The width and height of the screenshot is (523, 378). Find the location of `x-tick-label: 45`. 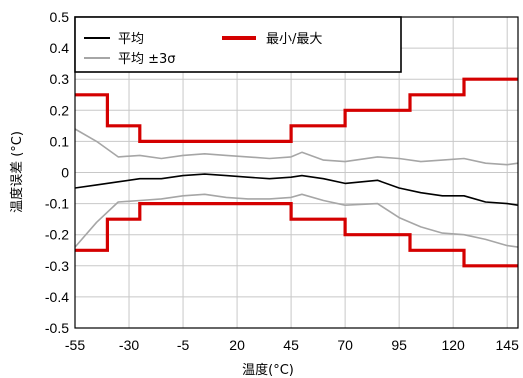

x-tick-label: 45 is located at coordinates (291, 345).